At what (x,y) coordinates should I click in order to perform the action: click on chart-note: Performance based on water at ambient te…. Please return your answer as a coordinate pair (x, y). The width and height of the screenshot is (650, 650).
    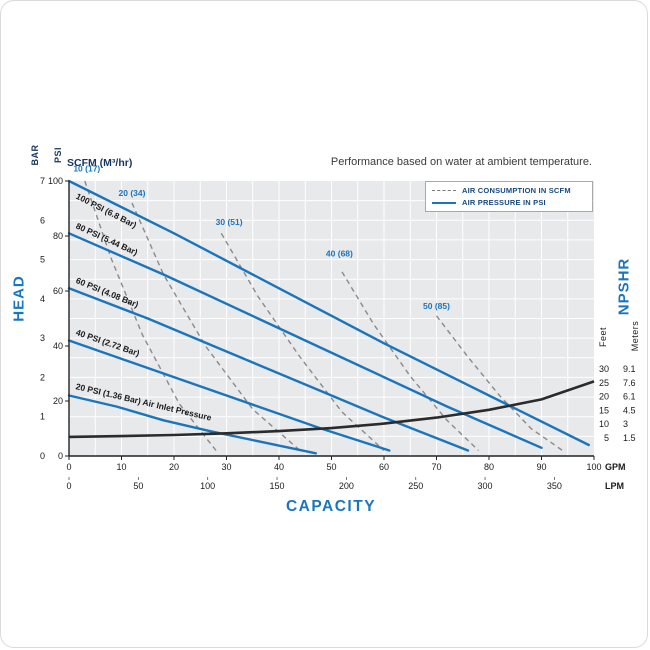
    Looking at the image, I should click on (461, 162).